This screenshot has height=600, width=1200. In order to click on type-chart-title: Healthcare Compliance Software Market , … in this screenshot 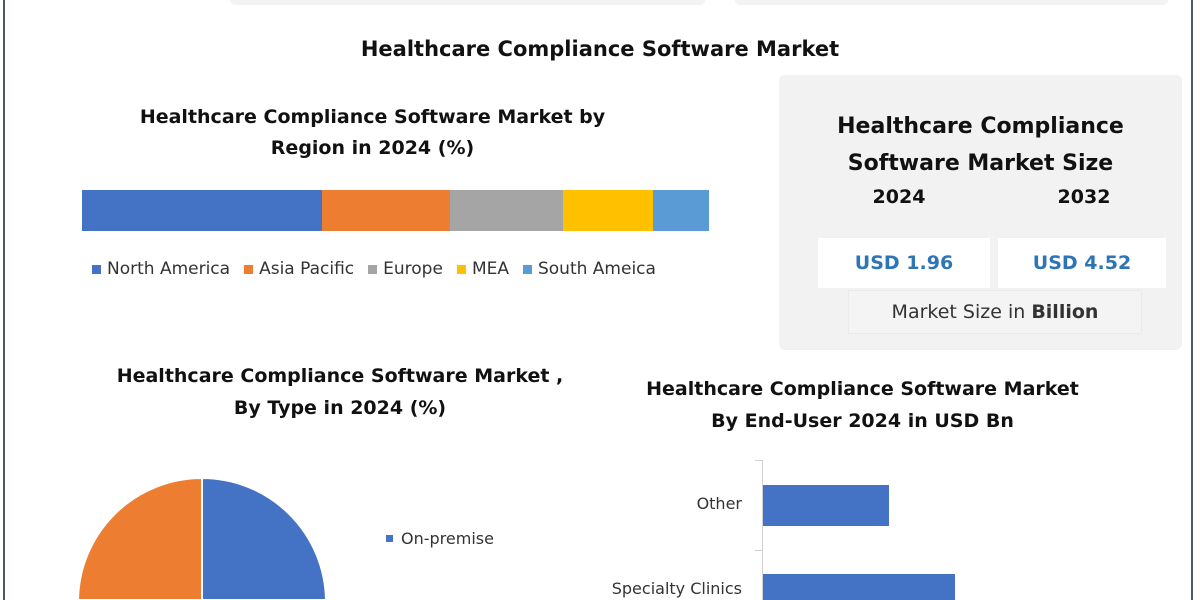, I will do `click(340, 392)`.